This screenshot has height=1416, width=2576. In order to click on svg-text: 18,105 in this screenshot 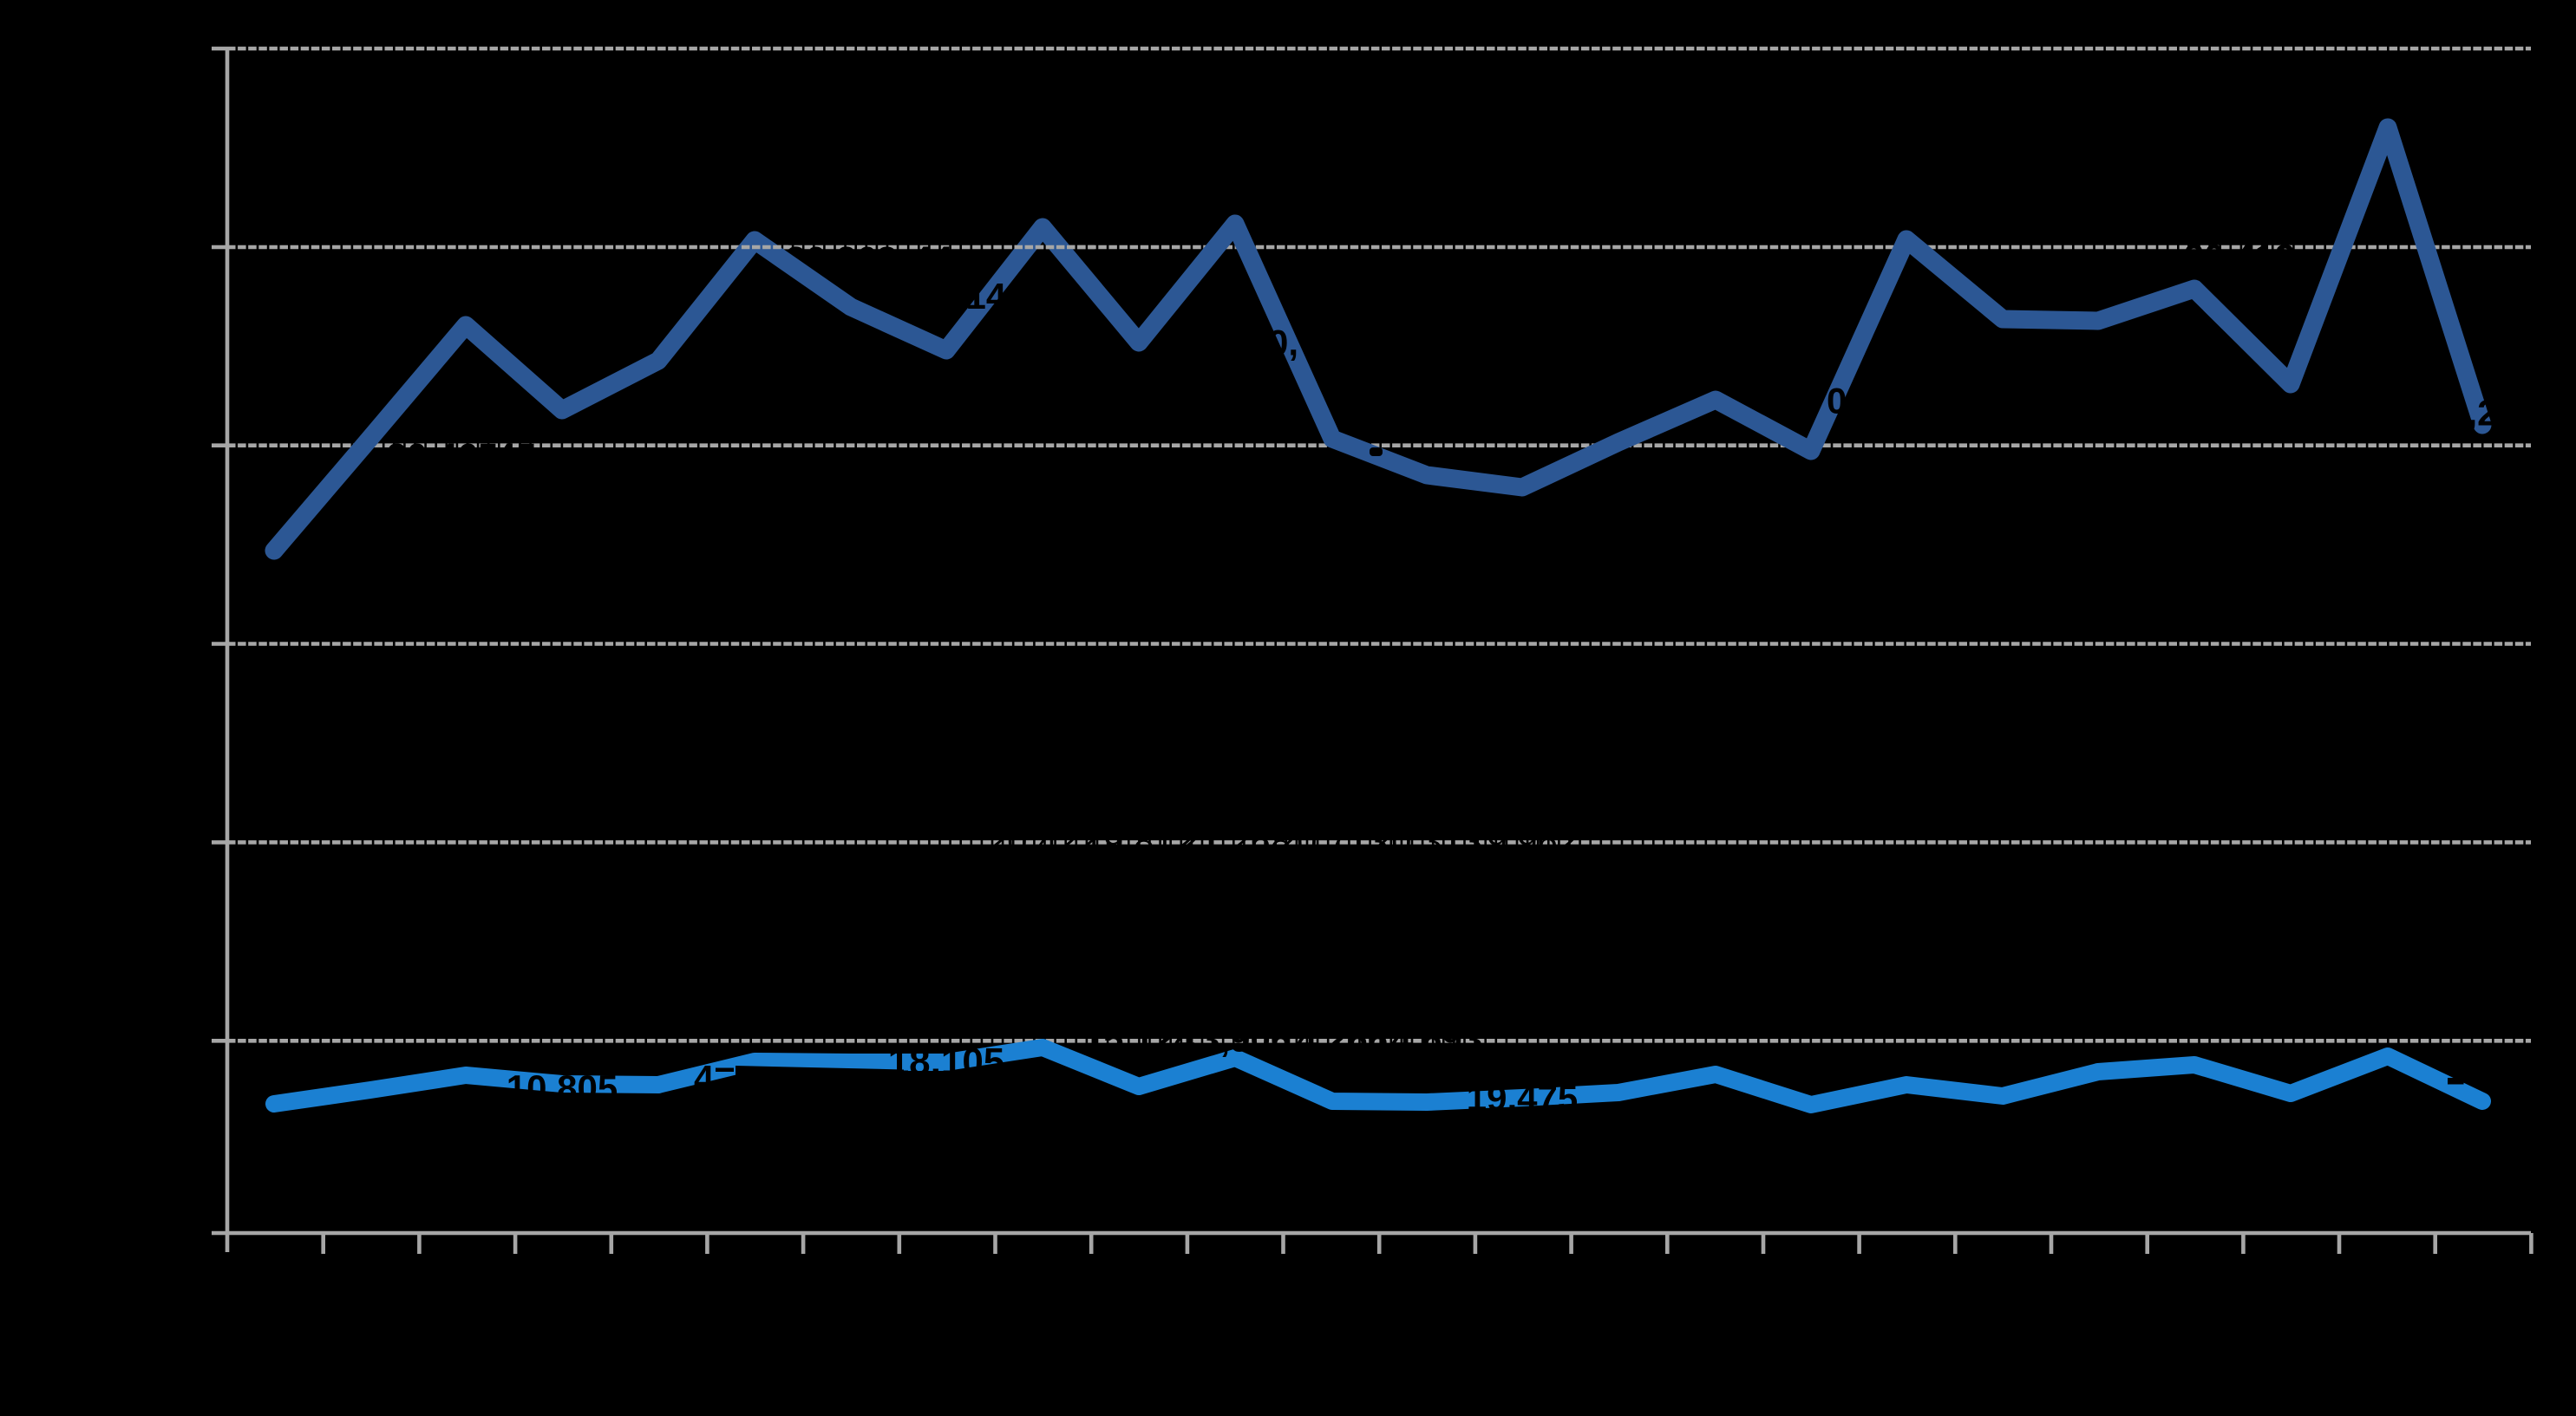, I will do `click(946, 1062)`.